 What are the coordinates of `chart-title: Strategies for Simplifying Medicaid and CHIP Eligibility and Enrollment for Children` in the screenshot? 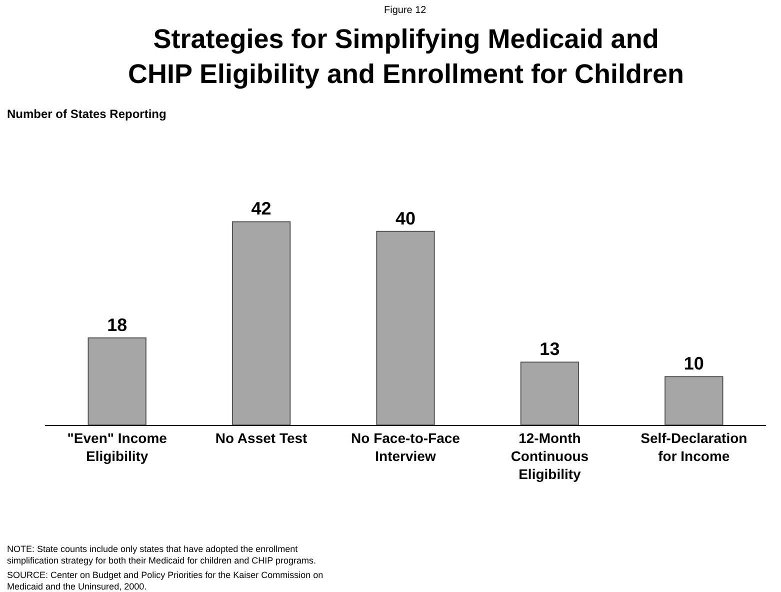 It's located at (406, 57).